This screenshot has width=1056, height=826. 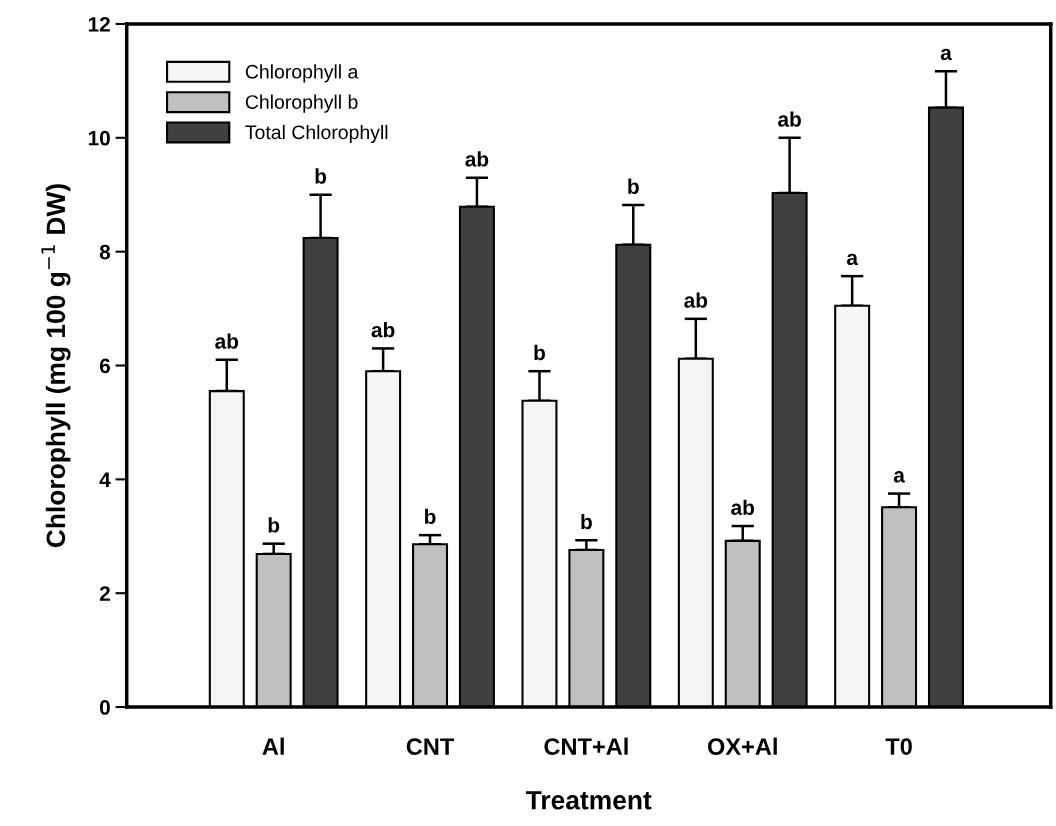 What do you see at coordinates (898, 746) in the screenshot?
I see `x-tick-label: T0` at bounding box center [898, 746].